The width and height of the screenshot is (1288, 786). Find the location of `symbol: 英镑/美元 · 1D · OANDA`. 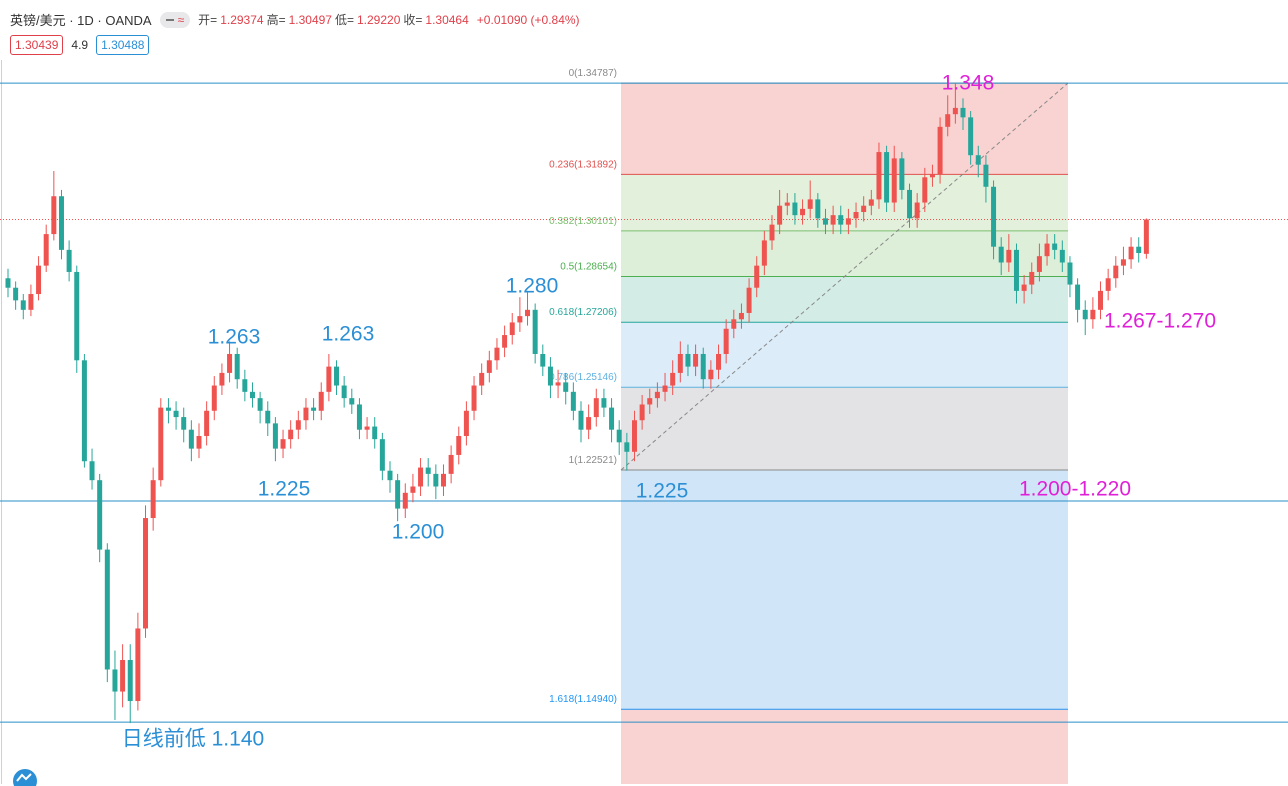

symbol: 英镑/美元 · 1D · OANDA is located at coordinates (81, 20).